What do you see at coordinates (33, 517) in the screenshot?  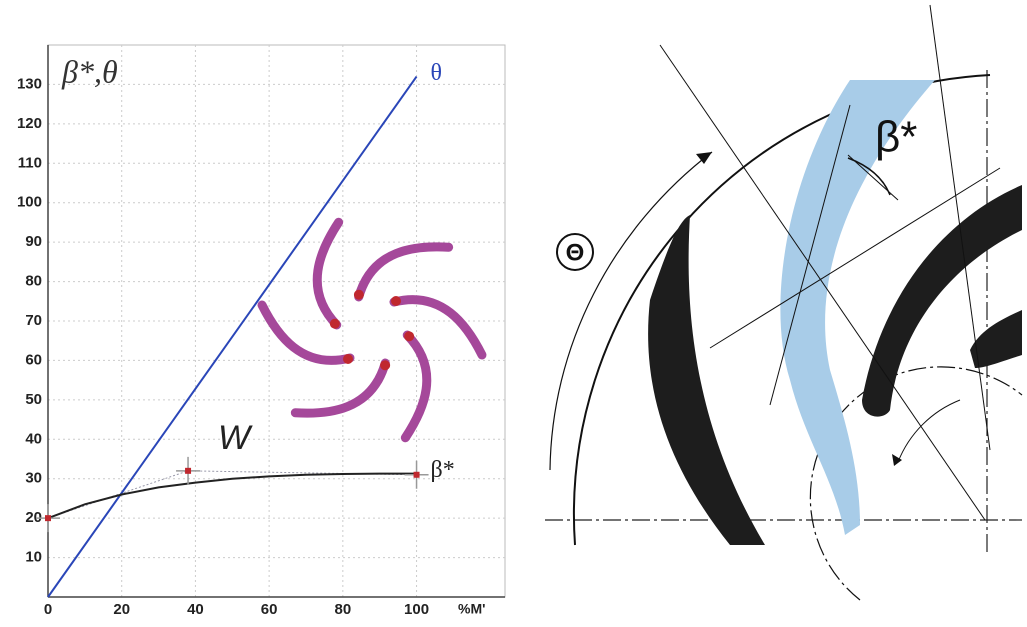 I see `y-tick-label: 20` at bounding box center [33, 517].